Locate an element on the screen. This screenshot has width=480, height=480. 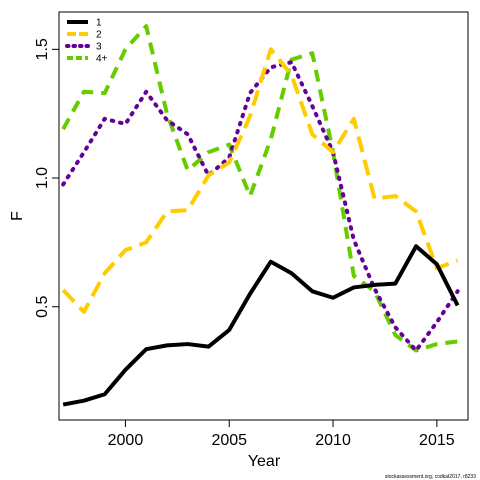
footer-credit: stockassessment.org, codkat2017, r8233 is located at coordinates (430, 477).